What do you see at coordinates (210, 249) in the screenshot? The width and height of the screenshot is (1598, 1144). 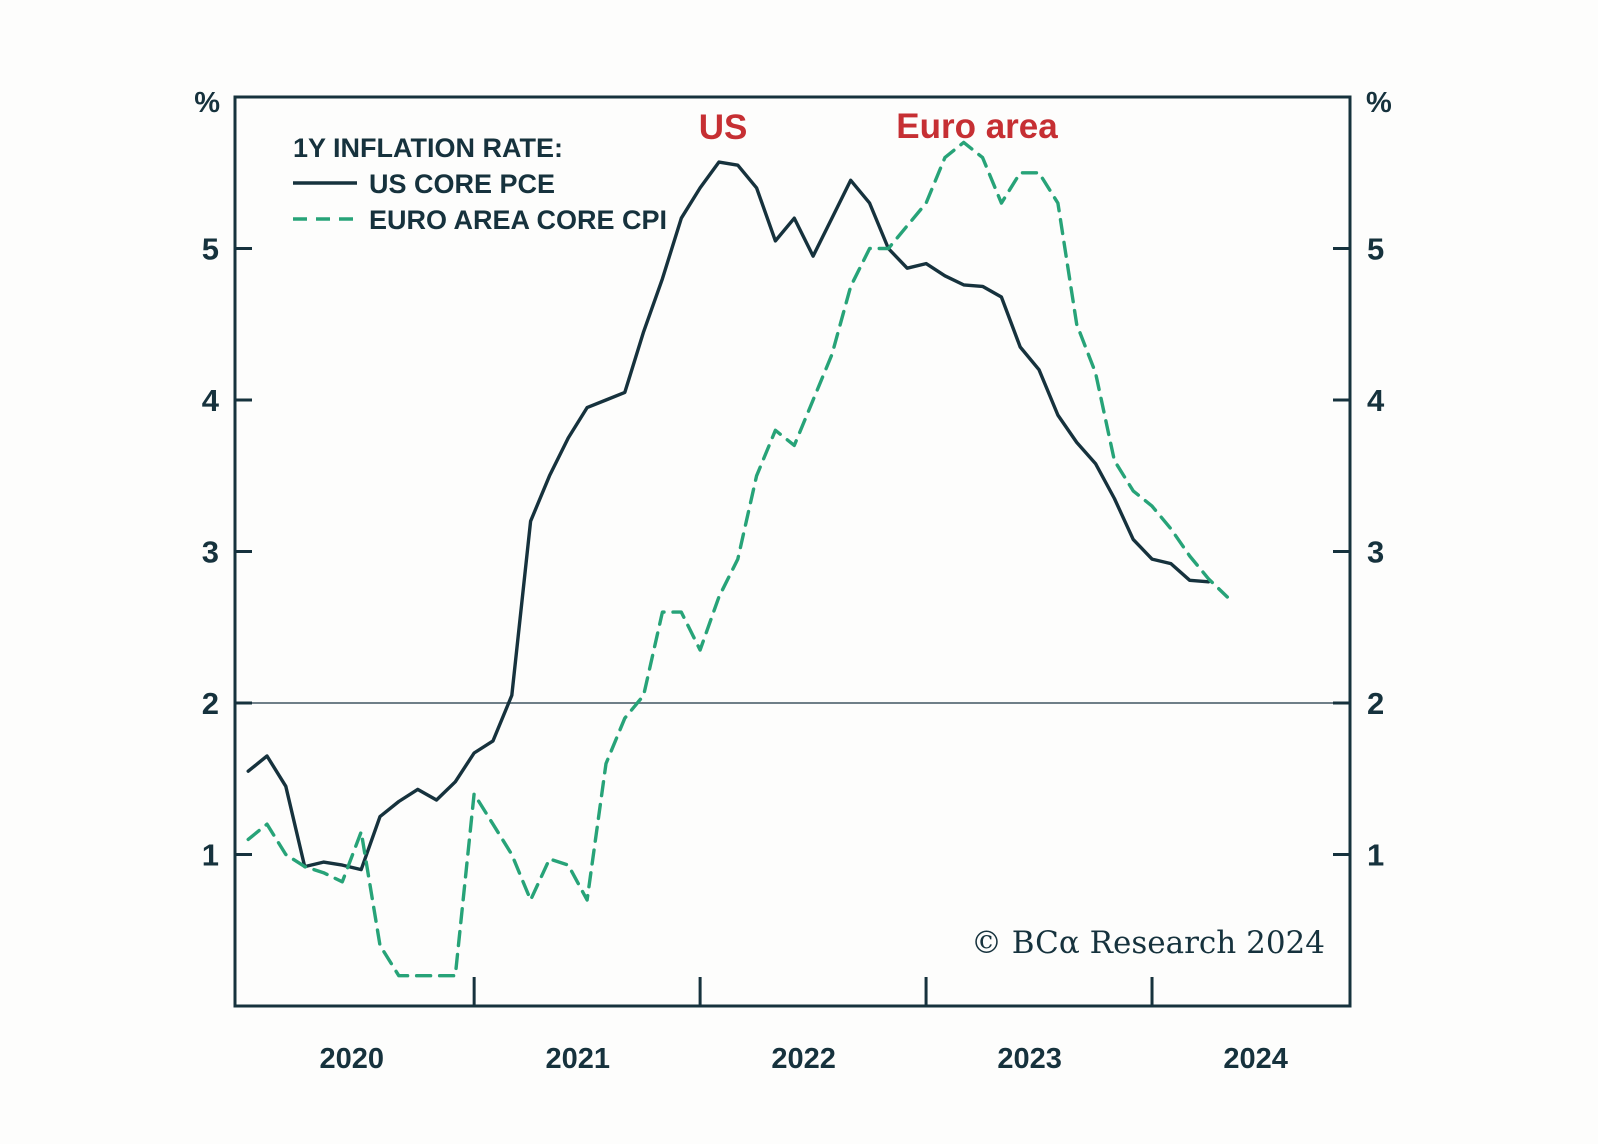 I see `y-tick-label-left: 5` at bounding box center [210, 249].